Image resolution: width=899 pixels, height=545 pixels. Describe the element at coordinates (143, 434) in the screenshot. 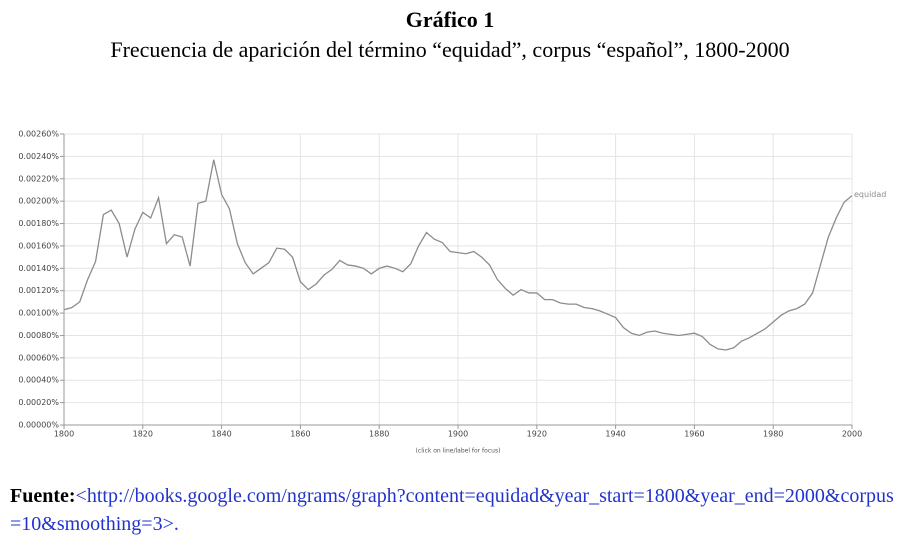

I see `x-tick-label: 1820` at that location.